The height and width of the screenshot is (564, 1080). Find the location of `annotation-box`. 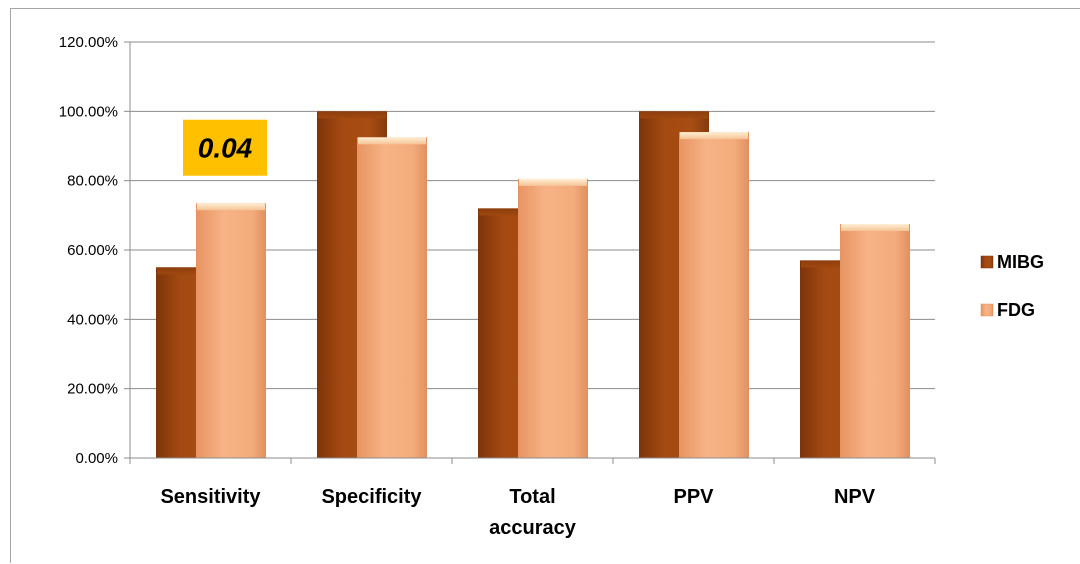

annotation-box is located at coordinates (225, 147).